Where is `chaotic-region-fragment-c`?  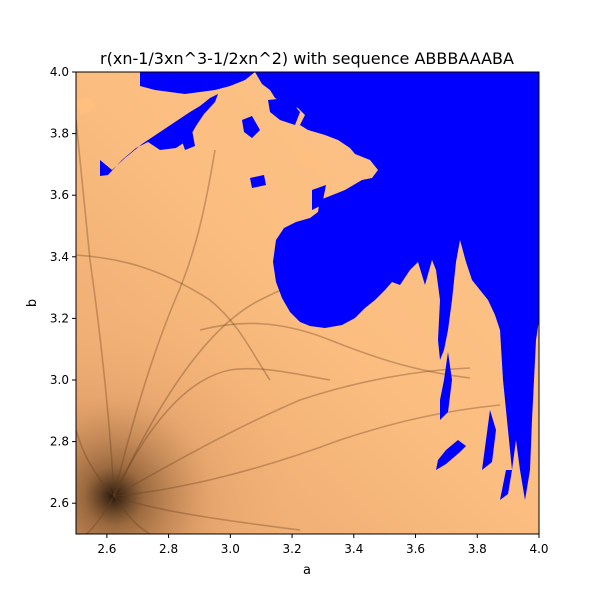
chaotic-region-fragment-c is located at coordinates (187, 140).